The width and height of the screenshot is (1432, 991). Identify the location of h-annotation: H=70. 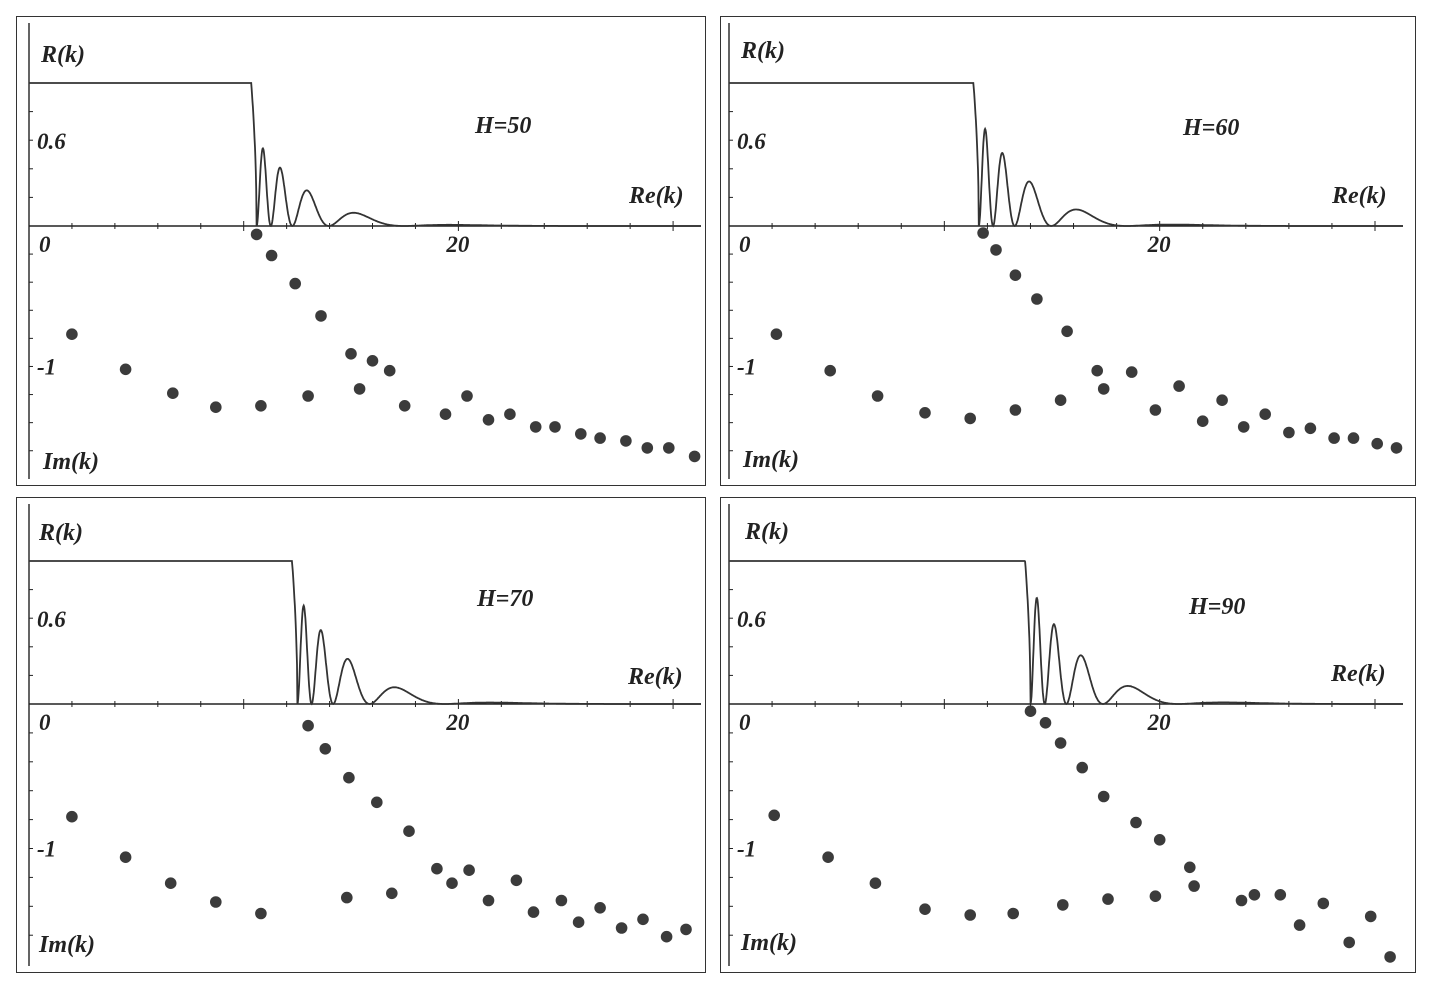
(504, 599).